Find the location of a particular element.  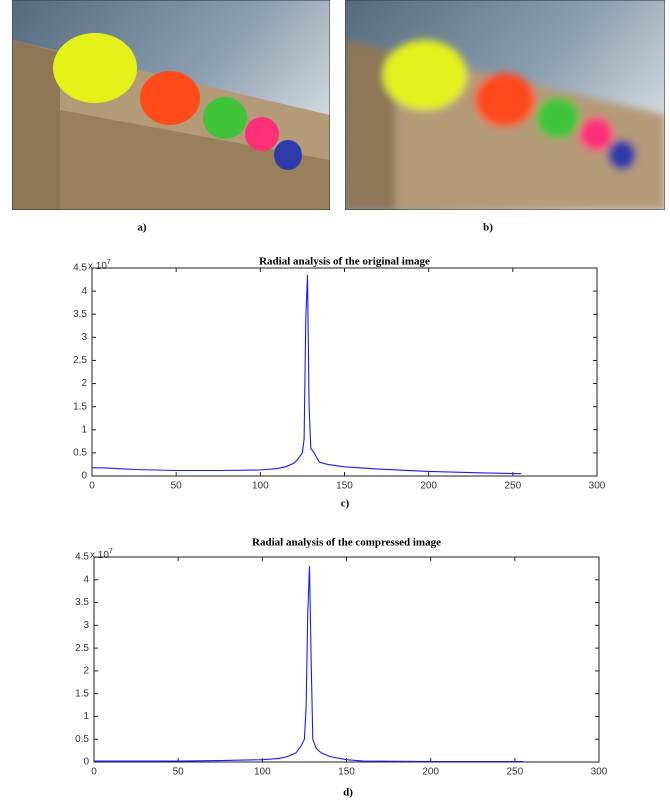

chart-title: Radial analysis of the compressed image is located at coordinates (346, 543).